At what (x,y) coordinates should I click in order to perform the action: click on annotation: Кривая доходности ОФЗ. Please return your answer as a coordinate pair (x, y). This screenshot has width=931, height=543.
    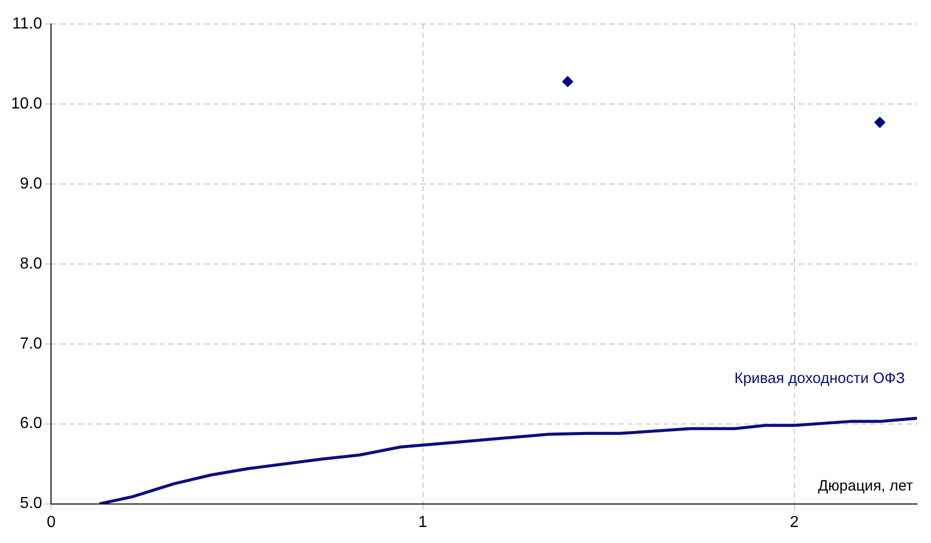
    Looking at the image, I should click on (819, 378).